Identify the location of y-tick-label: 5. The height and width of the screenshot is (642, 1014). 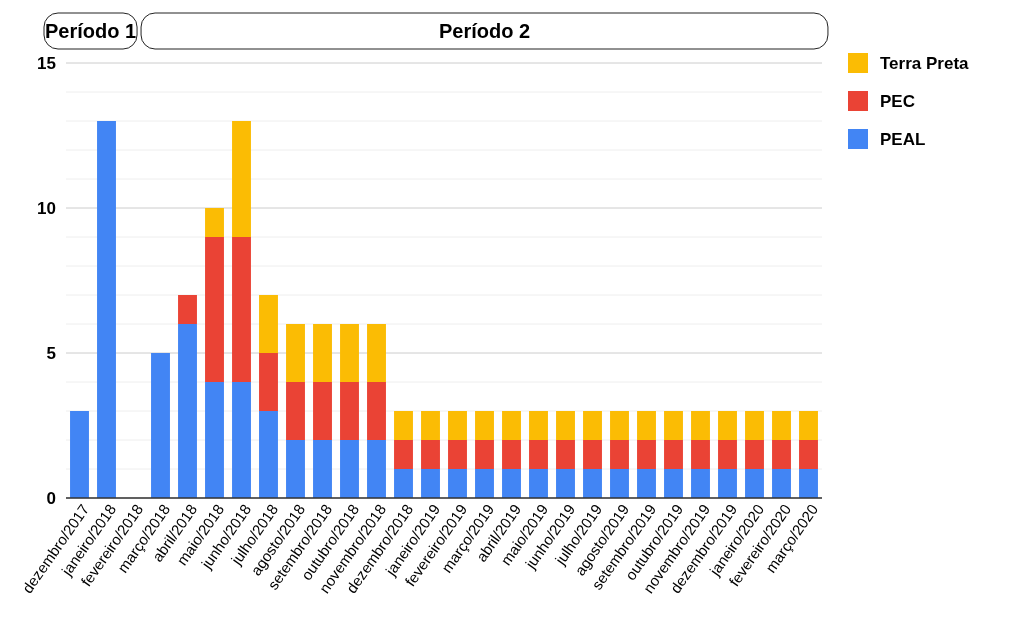
(51, 353).